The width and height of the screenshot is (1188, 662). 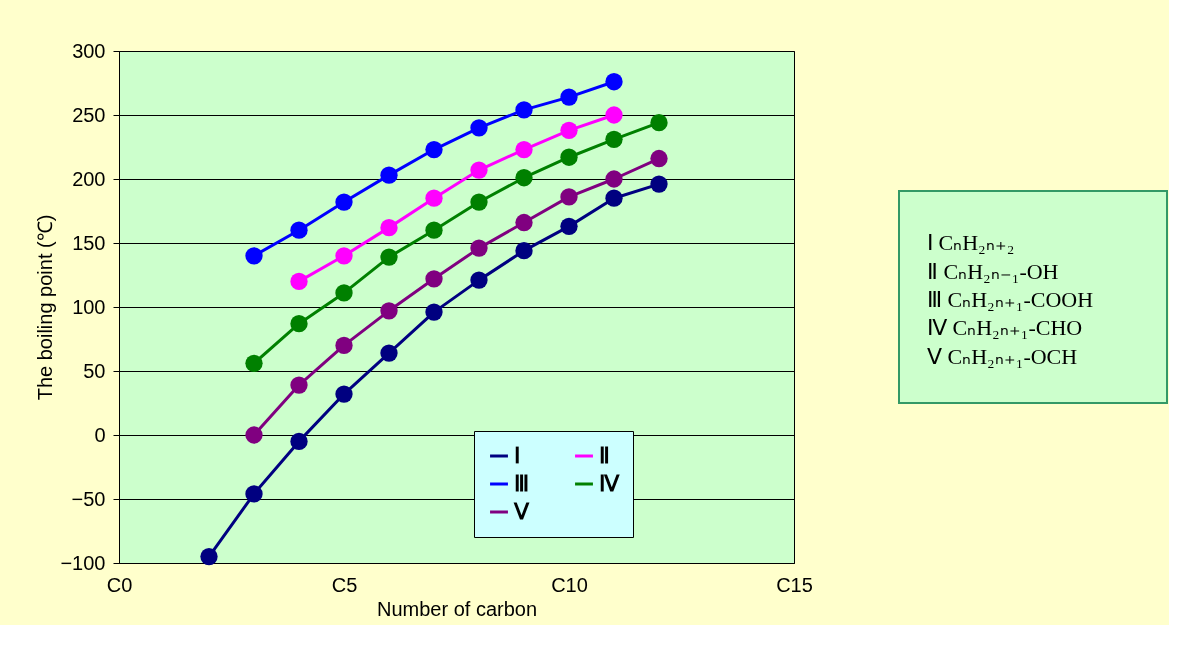 What do you see at coordinates (457, 608) in the screenshot?
I see `x-axis-title: Number of carbon` at bounding box center [457, 608].